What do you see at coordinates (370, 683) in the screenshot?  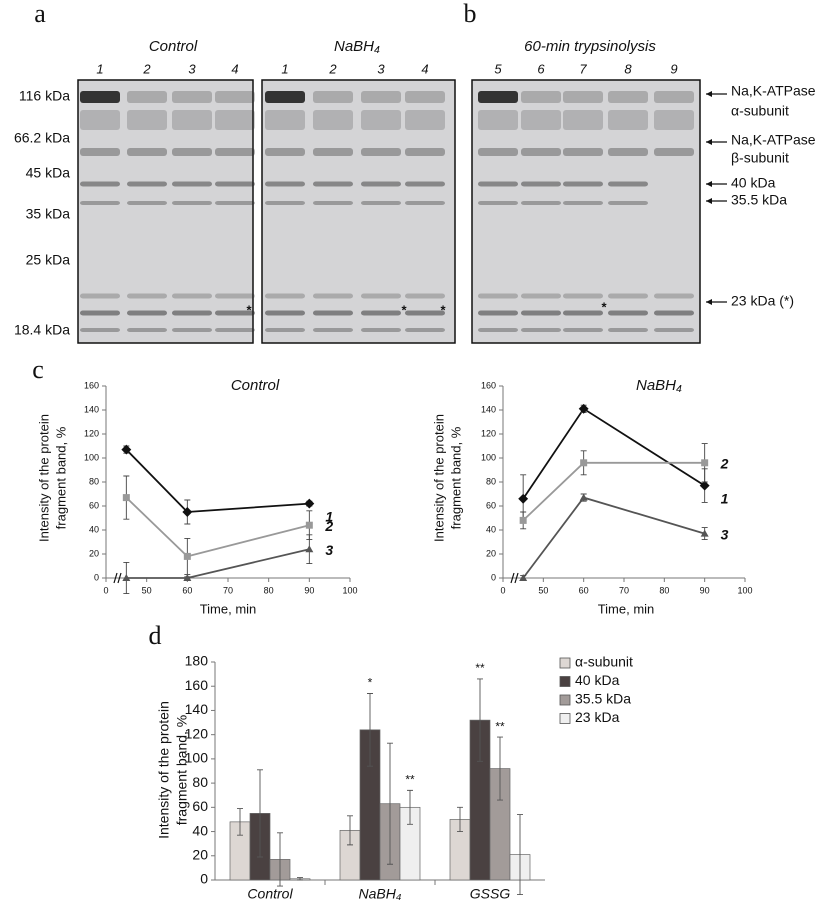 I see `significance-mark: *` at bounding box center [370, 683].